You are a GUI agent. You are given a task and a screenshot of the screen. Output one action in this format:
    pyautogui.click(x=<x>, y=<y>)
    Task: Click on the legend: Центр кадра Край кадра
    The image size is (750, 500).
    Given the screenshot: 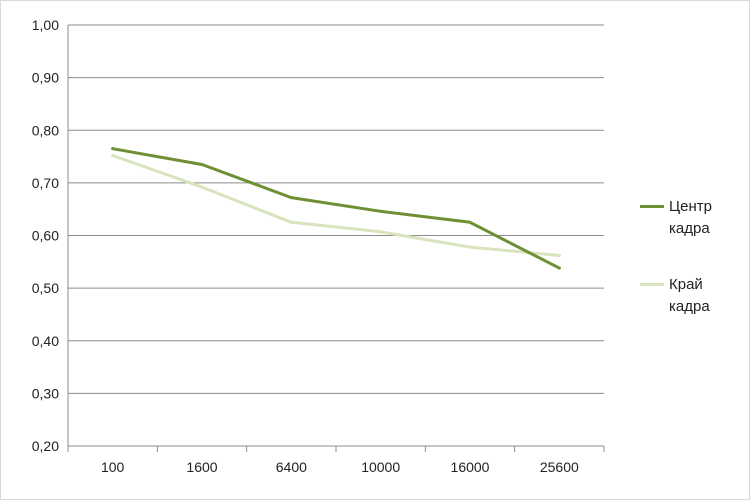 What is the action you would take?
    pyautogui.click(x=692, y=274)
    